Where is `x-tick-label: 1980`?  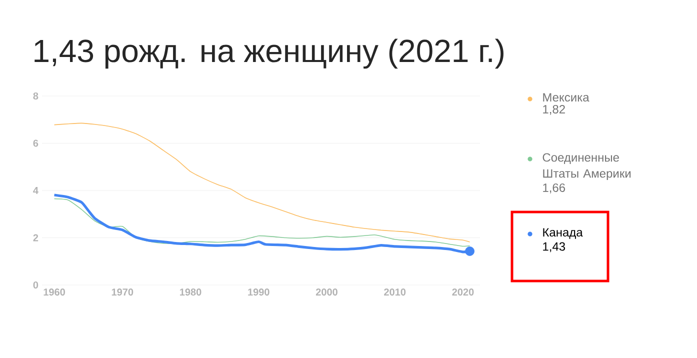
x-tick-label: 1980 is located at coordinates (191, 292).